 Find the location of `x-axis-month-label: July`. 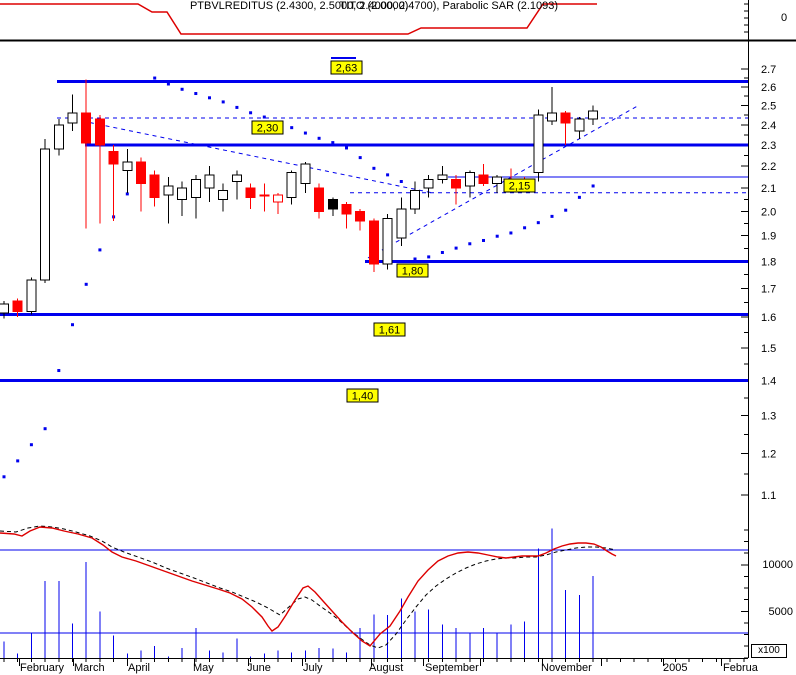

x-axis-month-label: July is located at coordinates (313, 668).